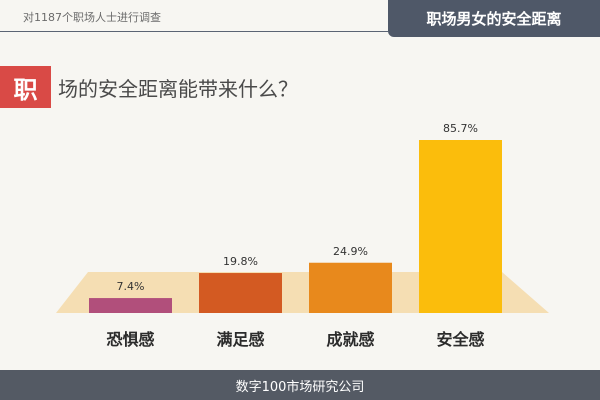 This screenshot has width=600, height=400. I want to click on question-text: 场的安全距离能带来什么？, so click(178, 89).